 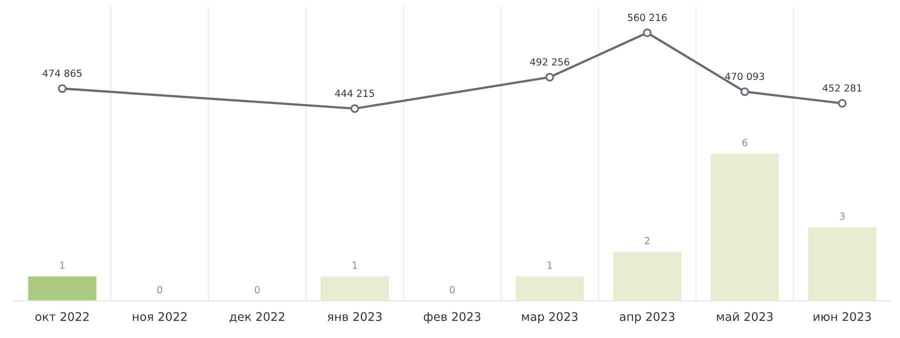 I want to click on data-label: 3, so click(x=842, y=216).